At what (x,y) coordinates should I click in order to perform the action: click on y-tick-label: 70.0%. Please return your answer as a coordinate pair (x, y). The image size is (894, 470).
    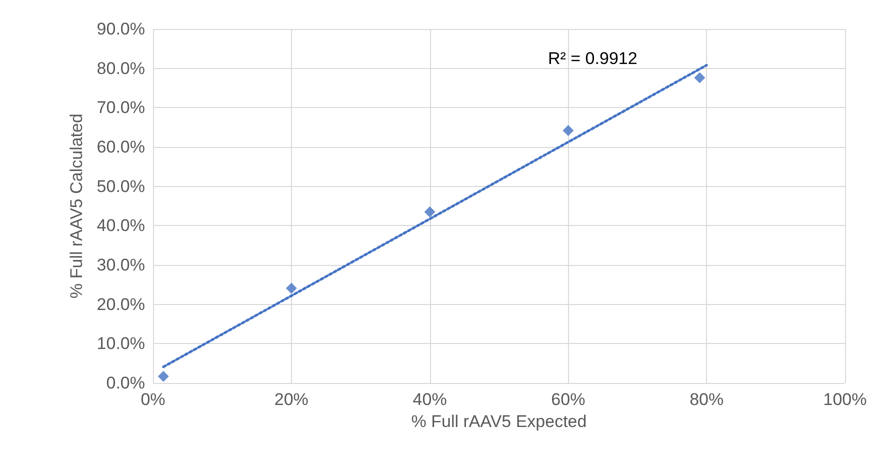
    Looking at the image, I should click on (120, 108).